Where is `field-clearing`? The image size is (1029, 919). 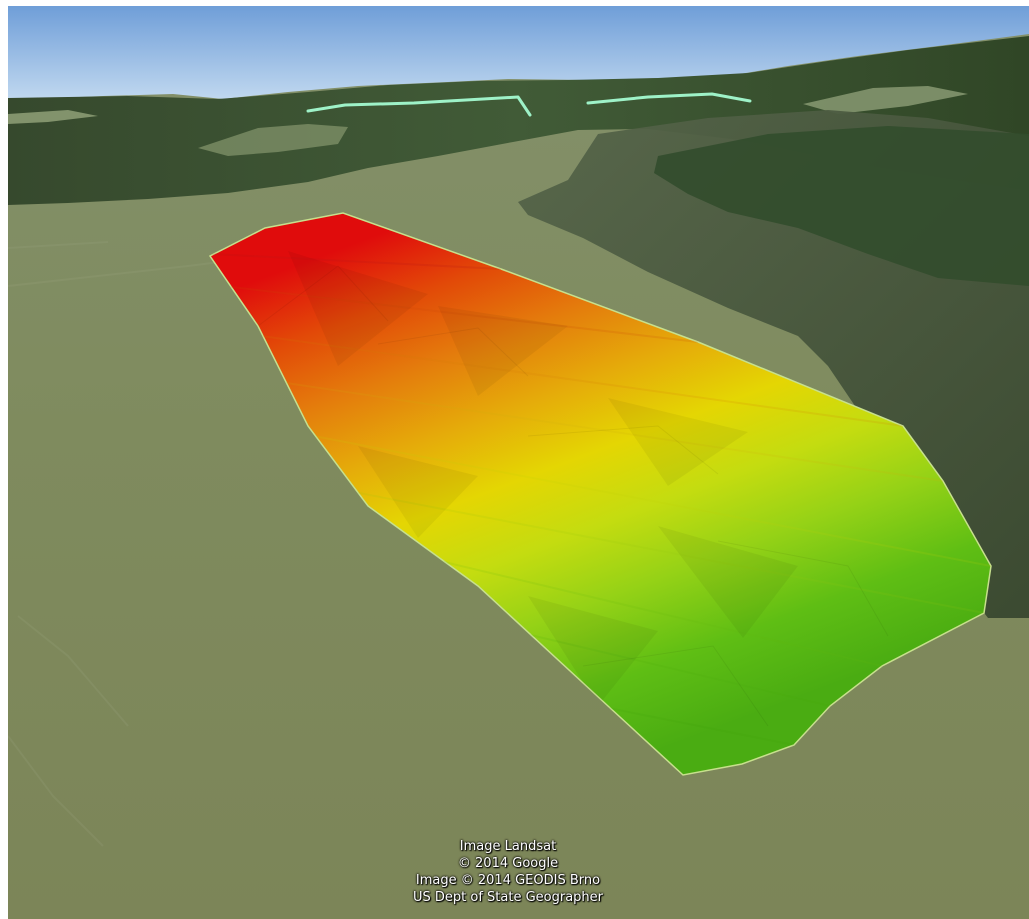
field-clearing is located at coordinates (273, 140).